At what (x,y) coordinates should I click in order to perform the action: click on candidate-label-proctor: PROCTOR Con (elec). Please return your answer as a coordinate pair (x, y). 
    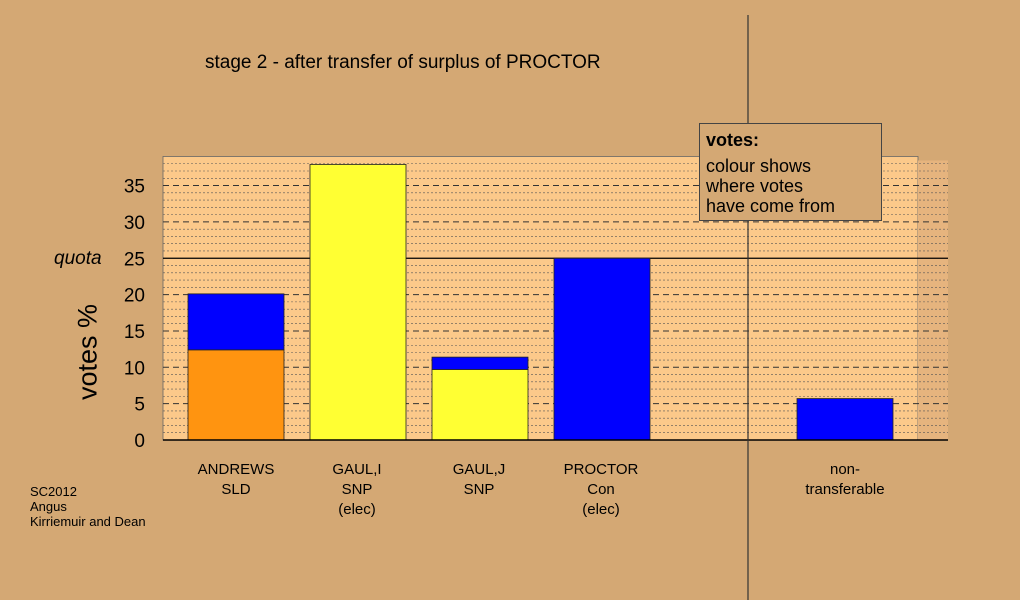
    Looking at the image, I should click on (601, 490).